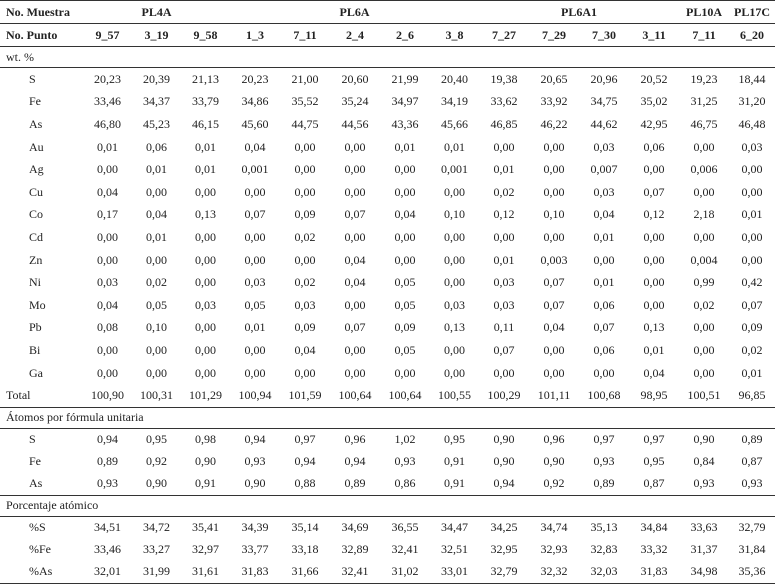 This screenshot has width=775, height=584. Describe the element at coordinates (205, 549) in the screenshot. I see `table-cell: 32,97` at that location.